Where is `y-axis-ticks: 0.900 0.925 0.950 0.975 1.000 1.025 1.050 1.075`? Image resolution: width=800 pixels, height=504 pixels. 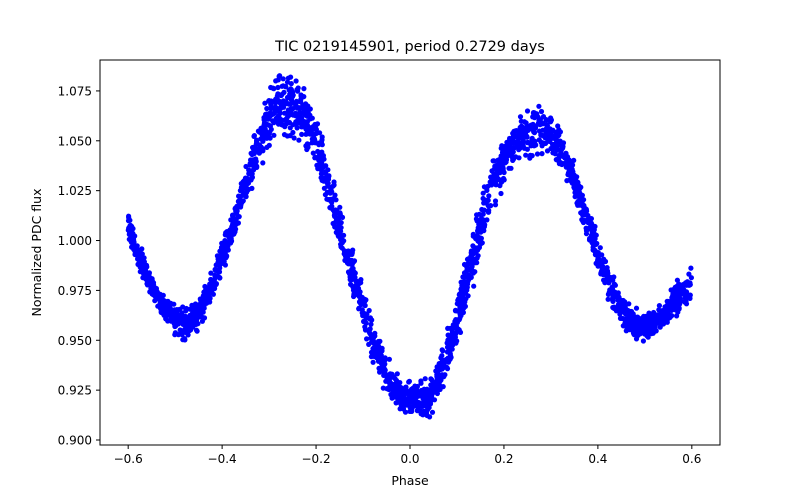 y-axis-ticks: 0.900 0.925 0.950 0.975 1.000 1.025 1.050 1.075 is located at coordinates (79, 266).